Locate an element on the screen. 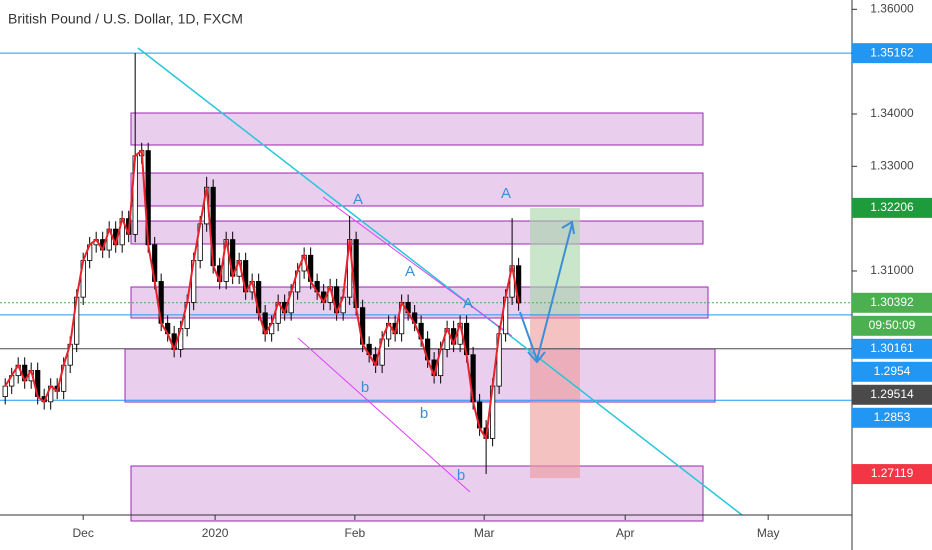 The width and height of the screenshot is (932, 550). y-tick-label: 1.34000 is located at coordinates (892, 113).